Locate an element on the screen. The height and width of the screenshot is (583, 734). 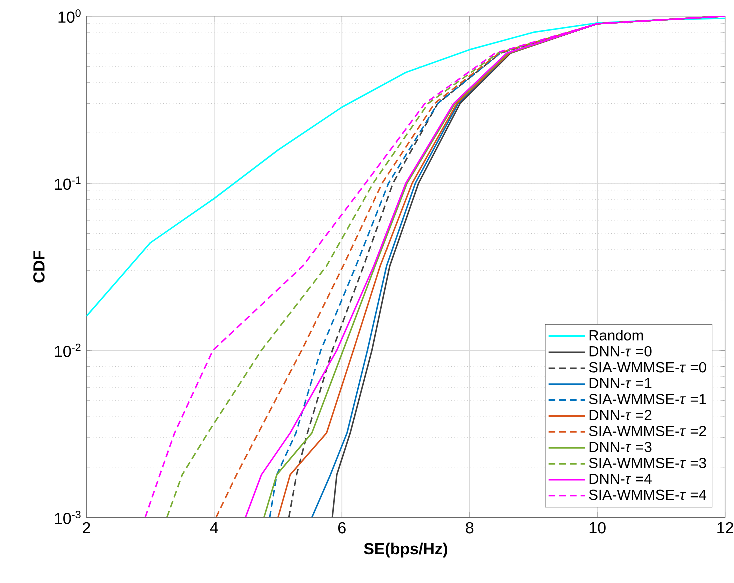
legend-label: DNN-τ =4 is located at coordinates (621, 479).